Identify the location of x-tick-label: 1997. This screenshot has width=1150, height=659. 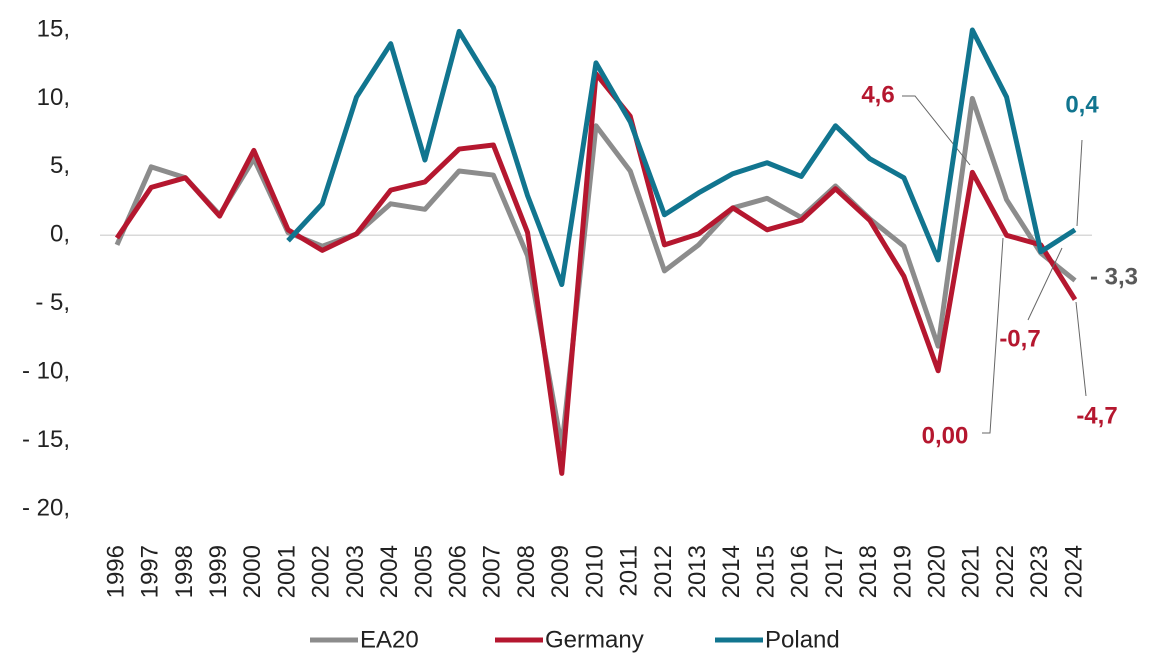
(150, 571).